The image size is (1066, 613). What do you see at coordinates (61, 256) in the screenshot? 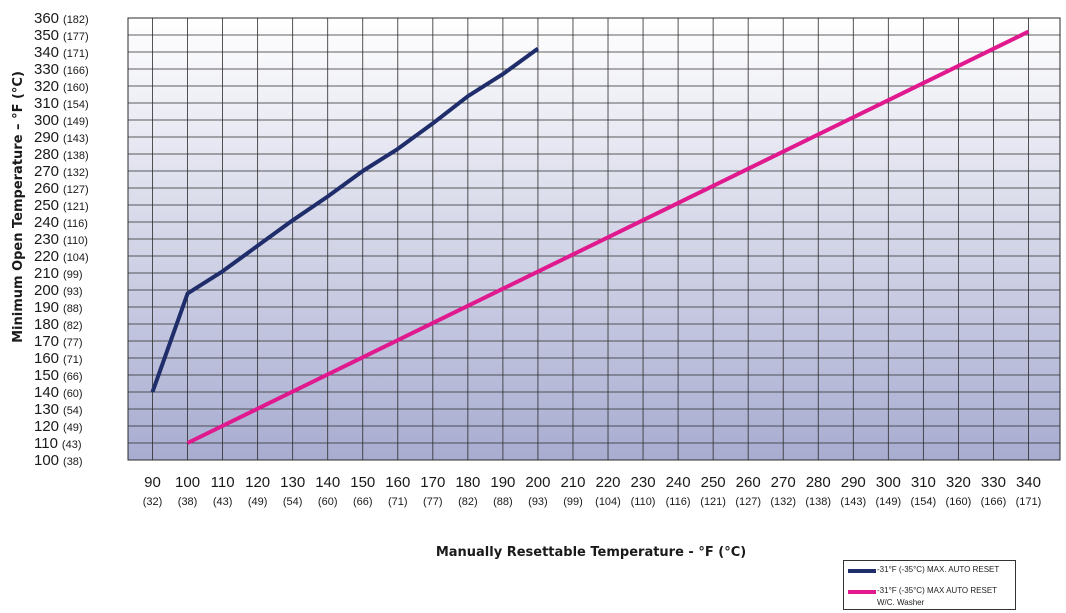
I see `y-tick-label: 220 (104)` at bounding box center [61, 256].